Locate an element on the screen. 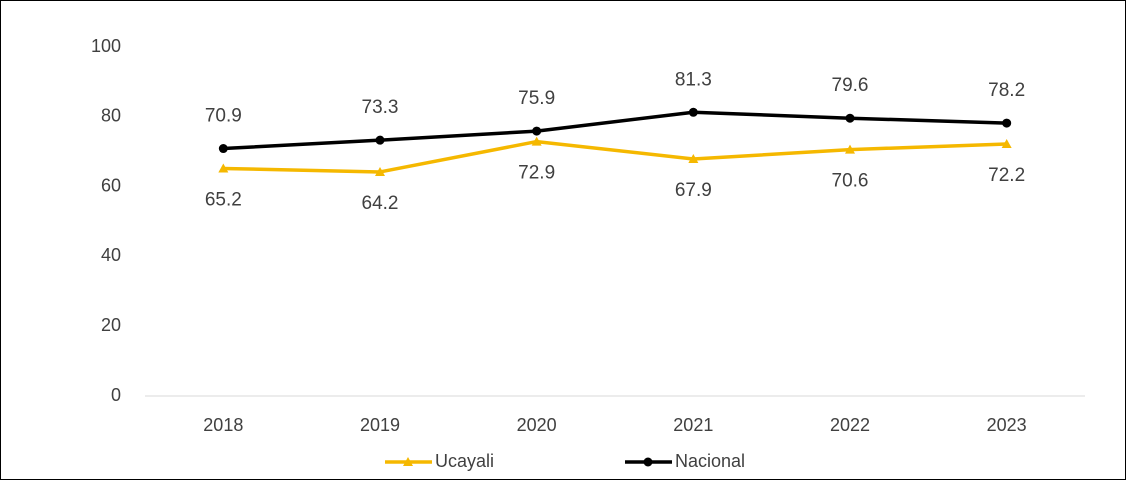  data-label: 81.3 is located at coordinates (693, 79).